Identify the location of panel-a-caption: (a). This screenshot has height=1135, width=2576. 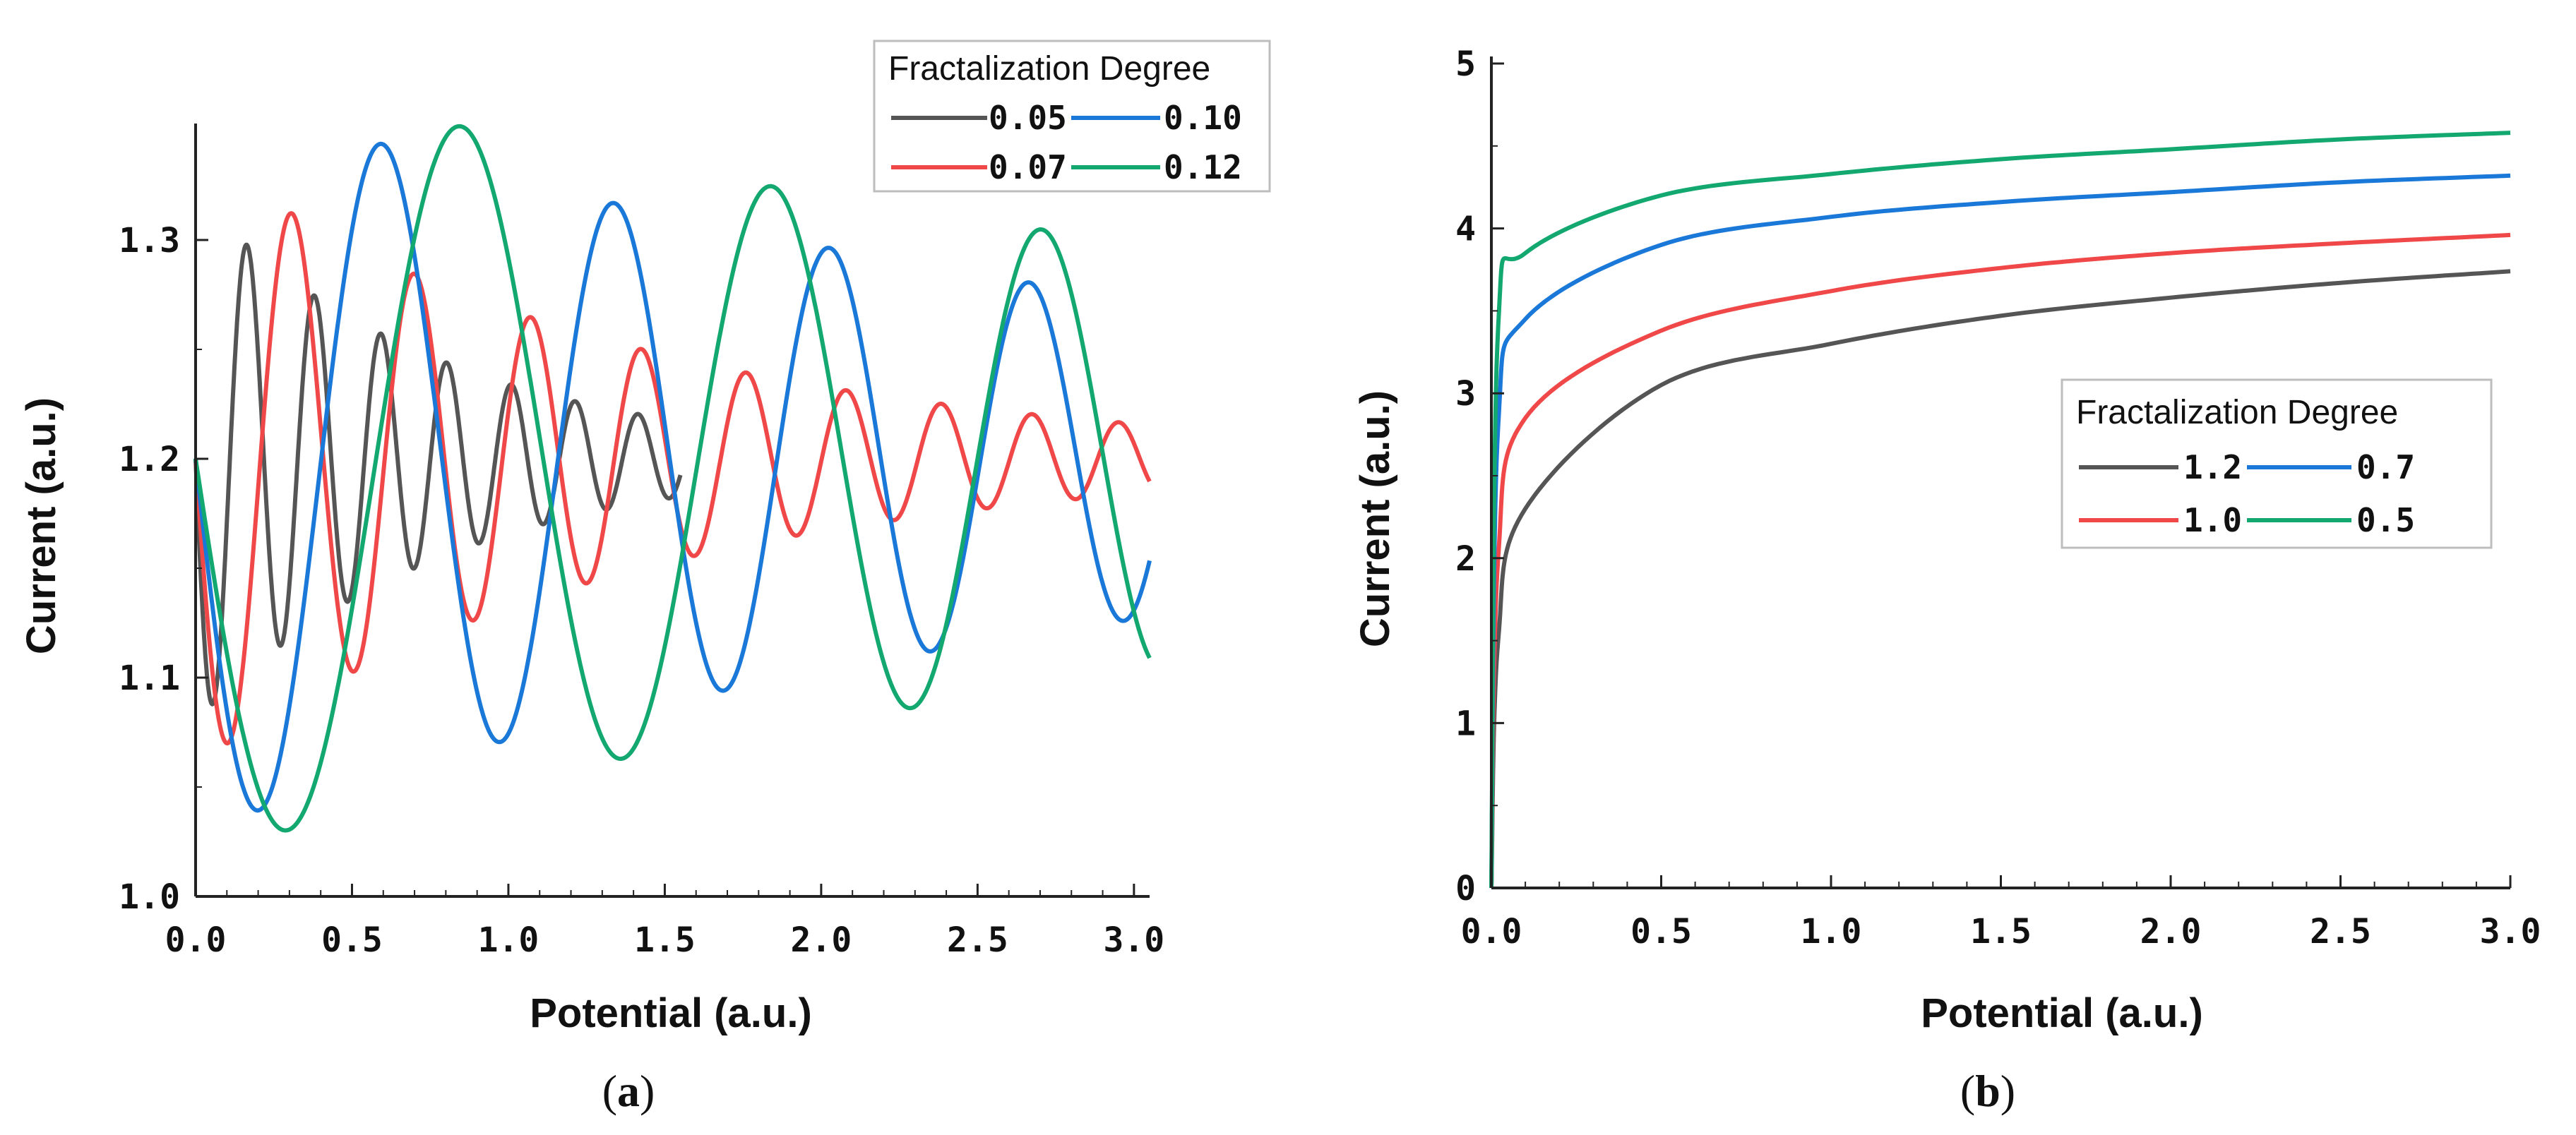
(628, 1091).